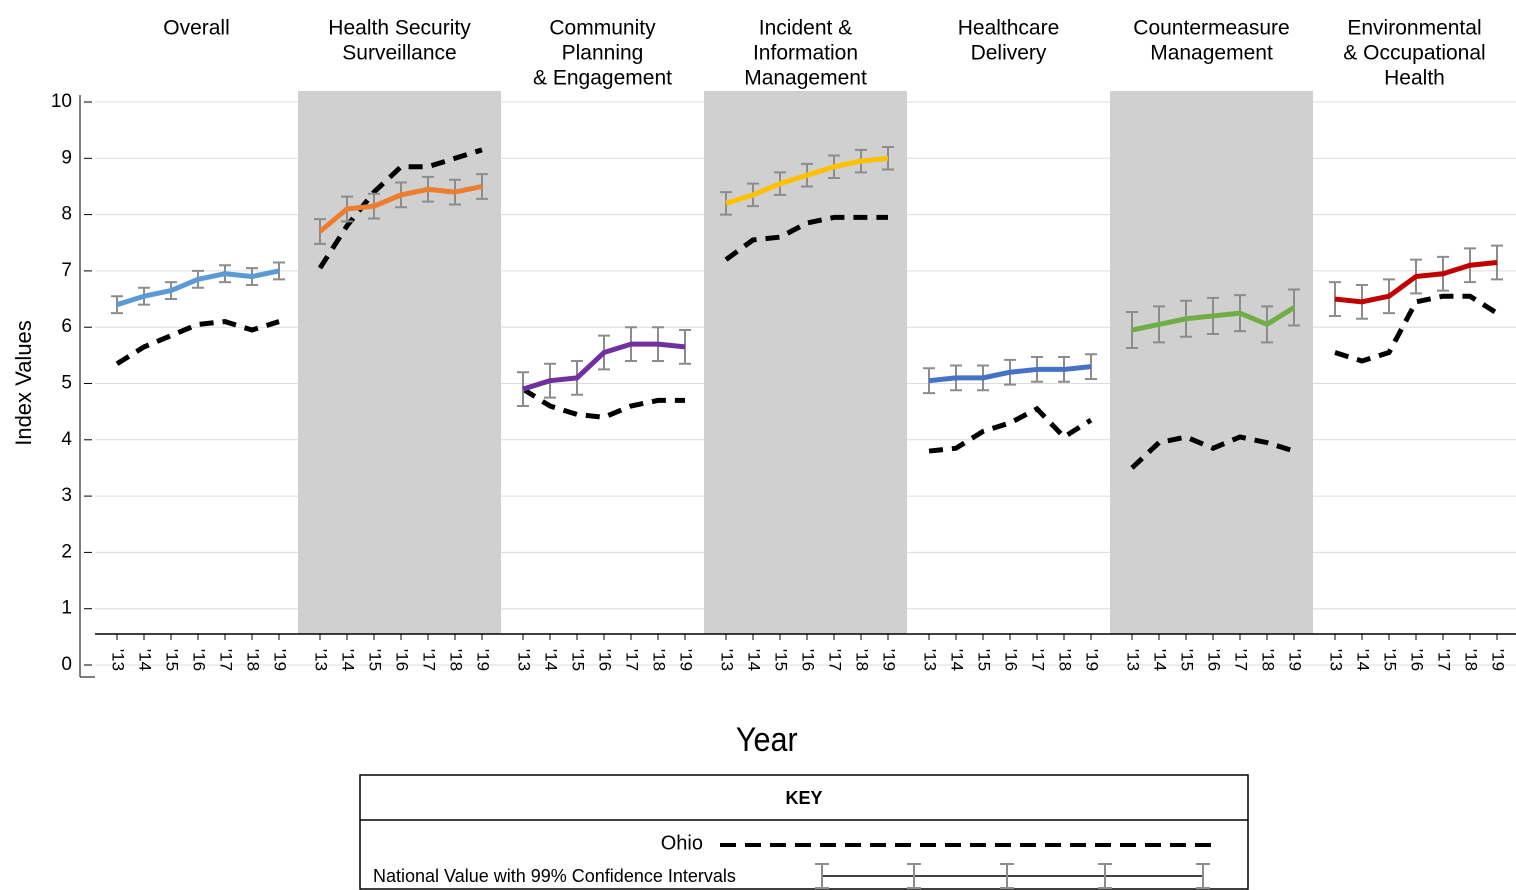 Image resolution: width=1516 pixels, height=890 pixels. Describe the element at coordinates (804, 832) in the screenshot. I see `key-box` at that location.